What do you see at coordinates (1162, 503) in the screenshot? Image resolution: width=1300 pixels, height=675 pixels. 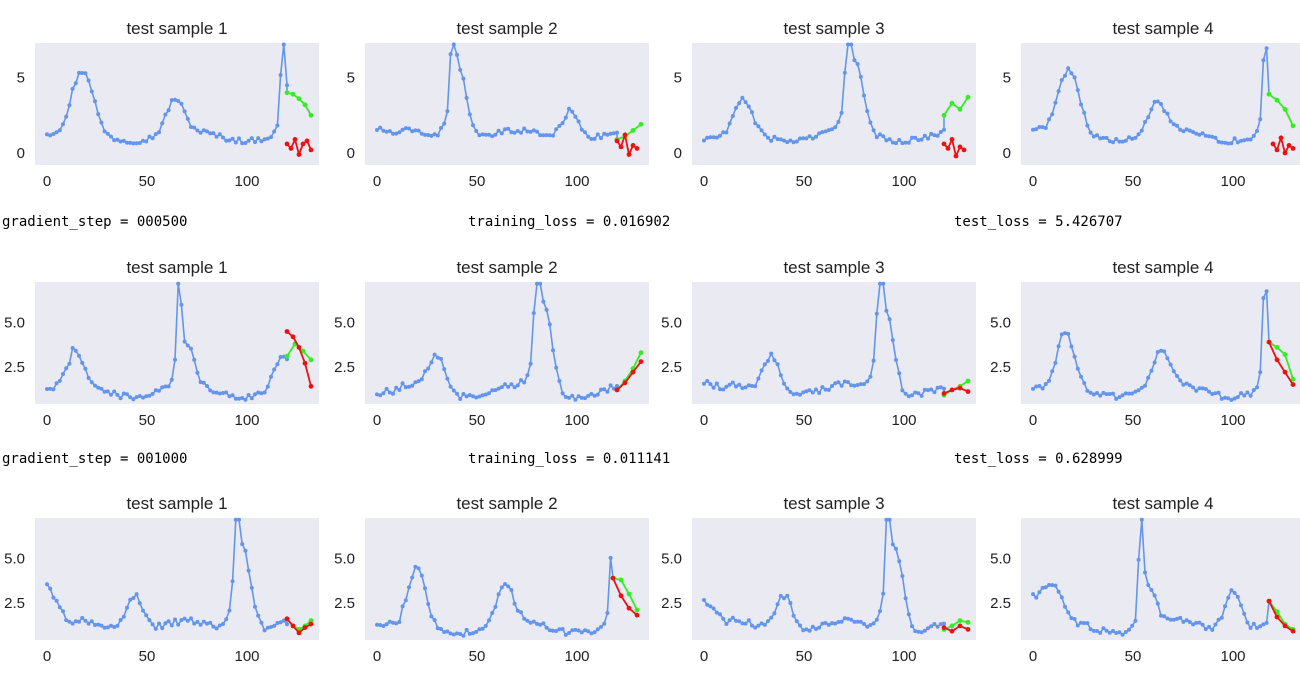 I see `subplot-title: test sample 4` at bounding box center [1162, 503].